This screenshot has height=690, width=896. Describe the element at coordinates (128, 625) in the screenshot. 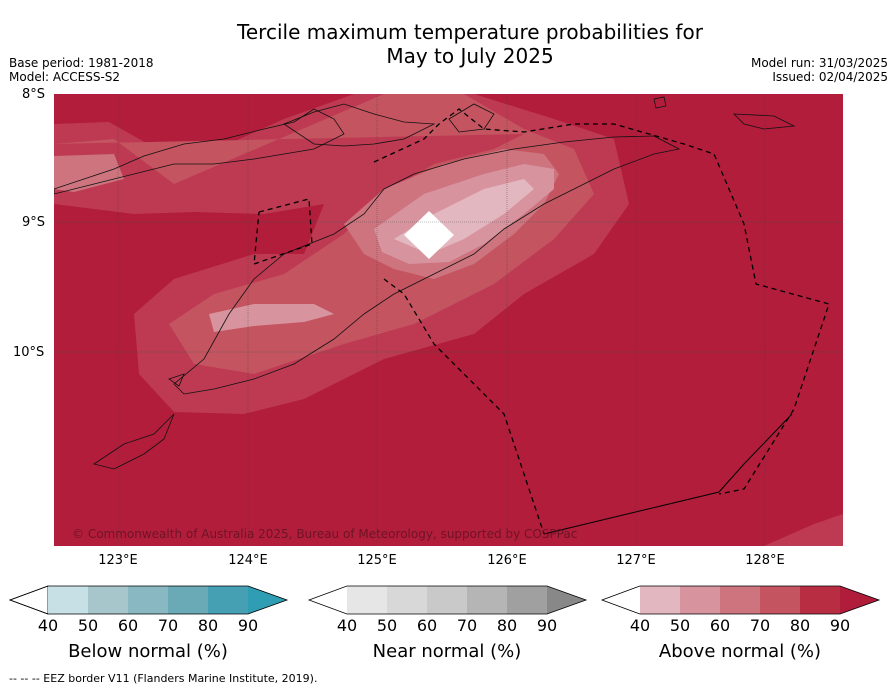

I see `cb-below-tick-2: 60` at that location.